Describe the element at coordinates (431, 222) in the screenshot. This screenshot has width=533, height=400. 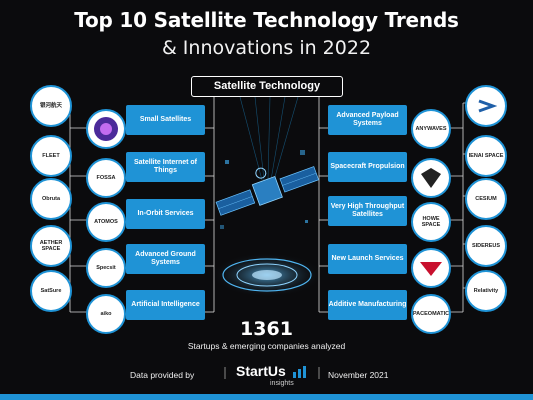
I see `startup-logo: HOWE SPACE` at that location.